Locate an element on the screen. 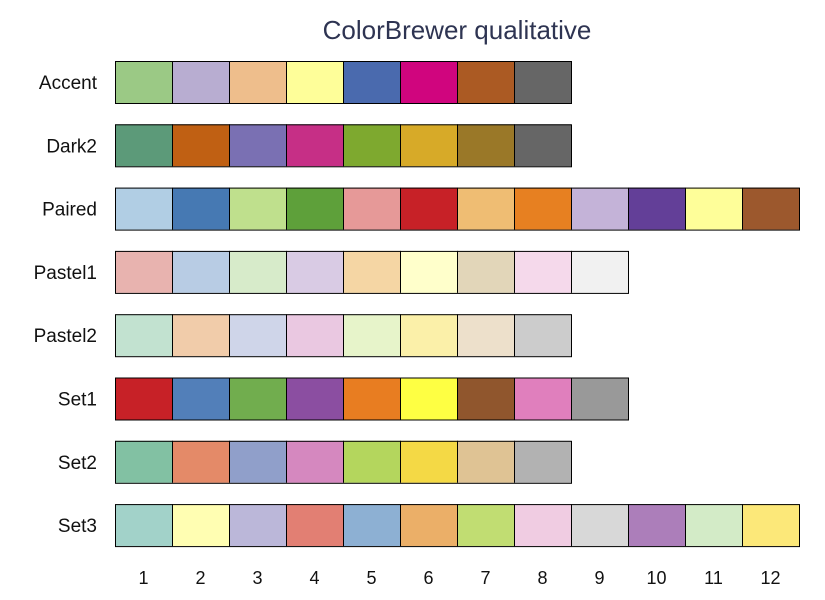  row-label-dark2: Dark2 is located at coordinates (71, 146).